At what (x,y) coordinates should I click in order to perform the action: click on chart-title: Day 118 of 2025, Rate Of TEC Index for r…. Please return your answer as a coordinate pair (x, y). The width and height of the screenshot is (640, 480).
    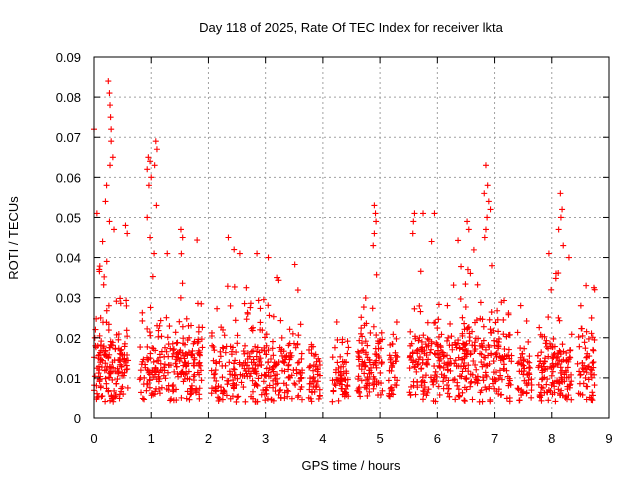
    Looking at the image, I should click on (351, 27).